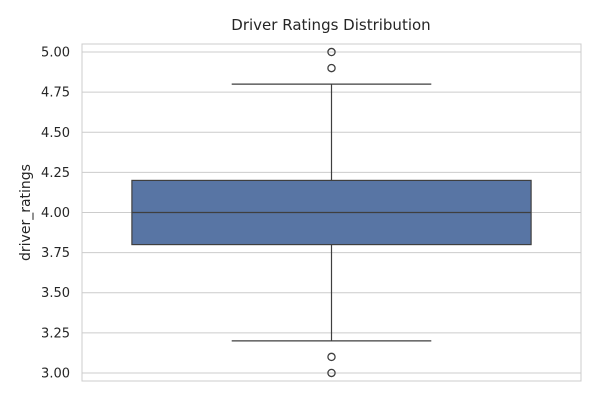  Describe the element at coordinates (26, 212) in the screenshot. I see `y-axis-label: driver_ratings` at that location.